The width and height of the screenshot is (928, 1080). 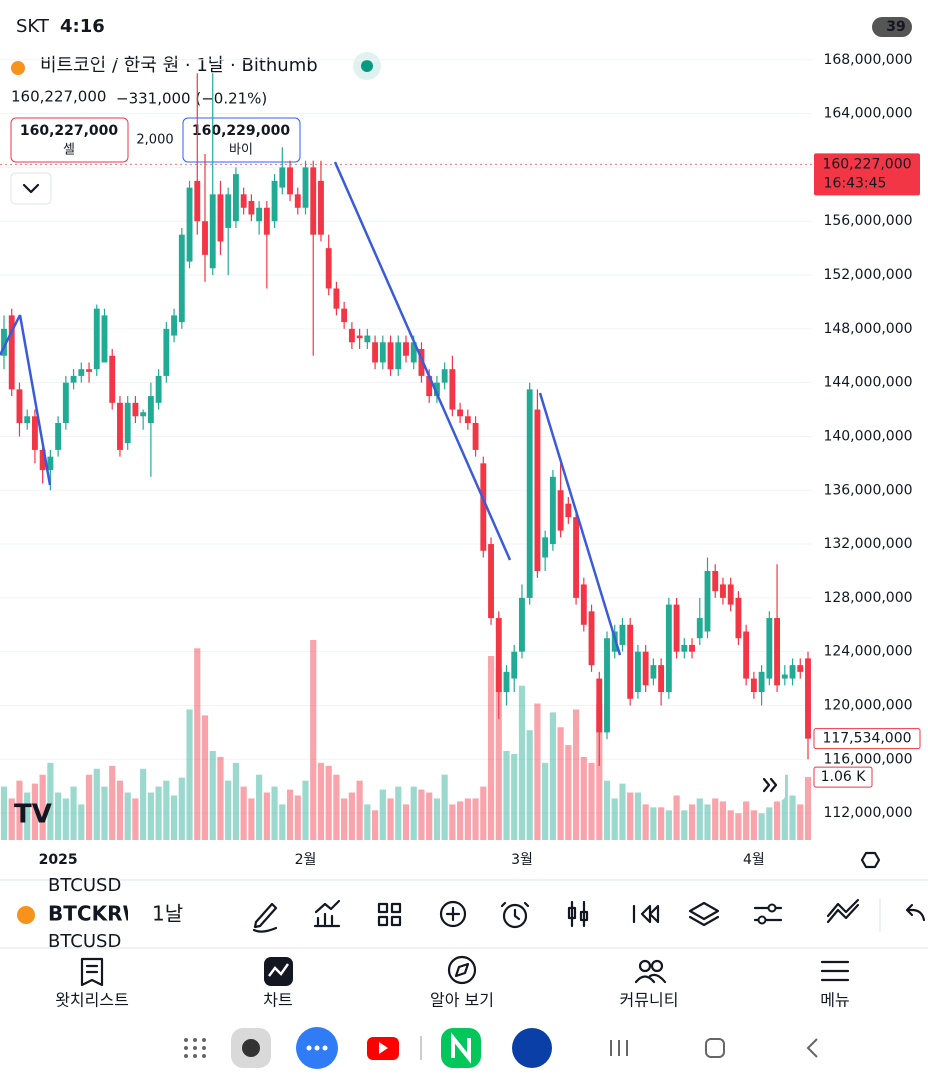 I want to click on alert-icon, so click(x=515, y=916).